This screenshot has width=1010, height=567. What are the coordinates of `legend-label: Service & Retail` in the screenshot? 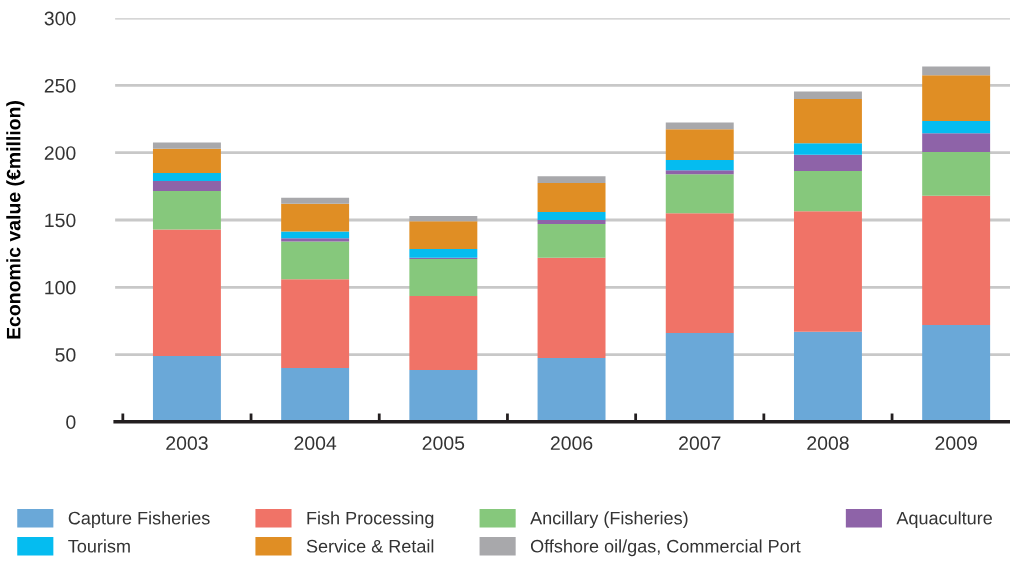 It's located at (370, 546).